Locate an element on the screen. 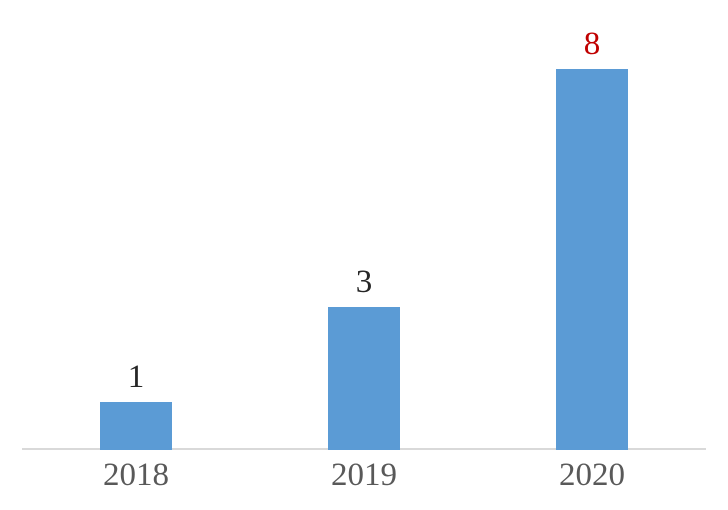 Image resolution: width=728 pixels, height=510 pixels. data-label-2018: 1 is located at coordinates (136, 377).